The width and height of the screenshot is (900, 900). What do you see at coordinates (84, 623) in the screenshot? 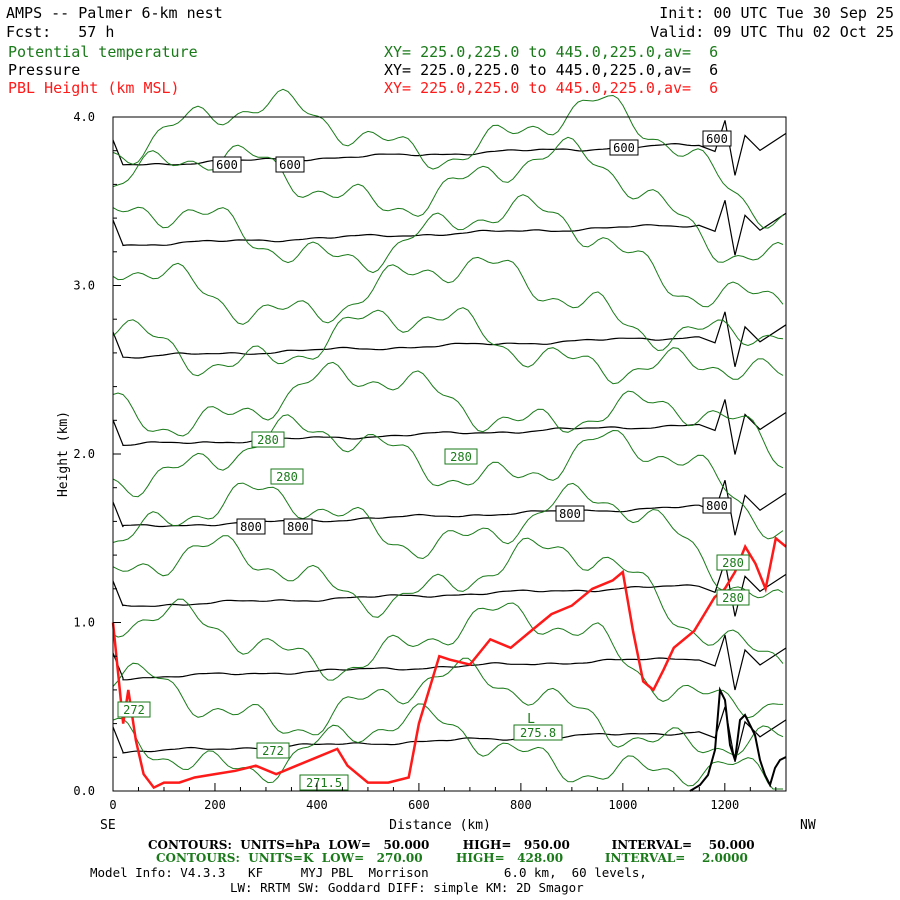
I see `y-tick-label: 1.0` at bounding box center [84, 623].